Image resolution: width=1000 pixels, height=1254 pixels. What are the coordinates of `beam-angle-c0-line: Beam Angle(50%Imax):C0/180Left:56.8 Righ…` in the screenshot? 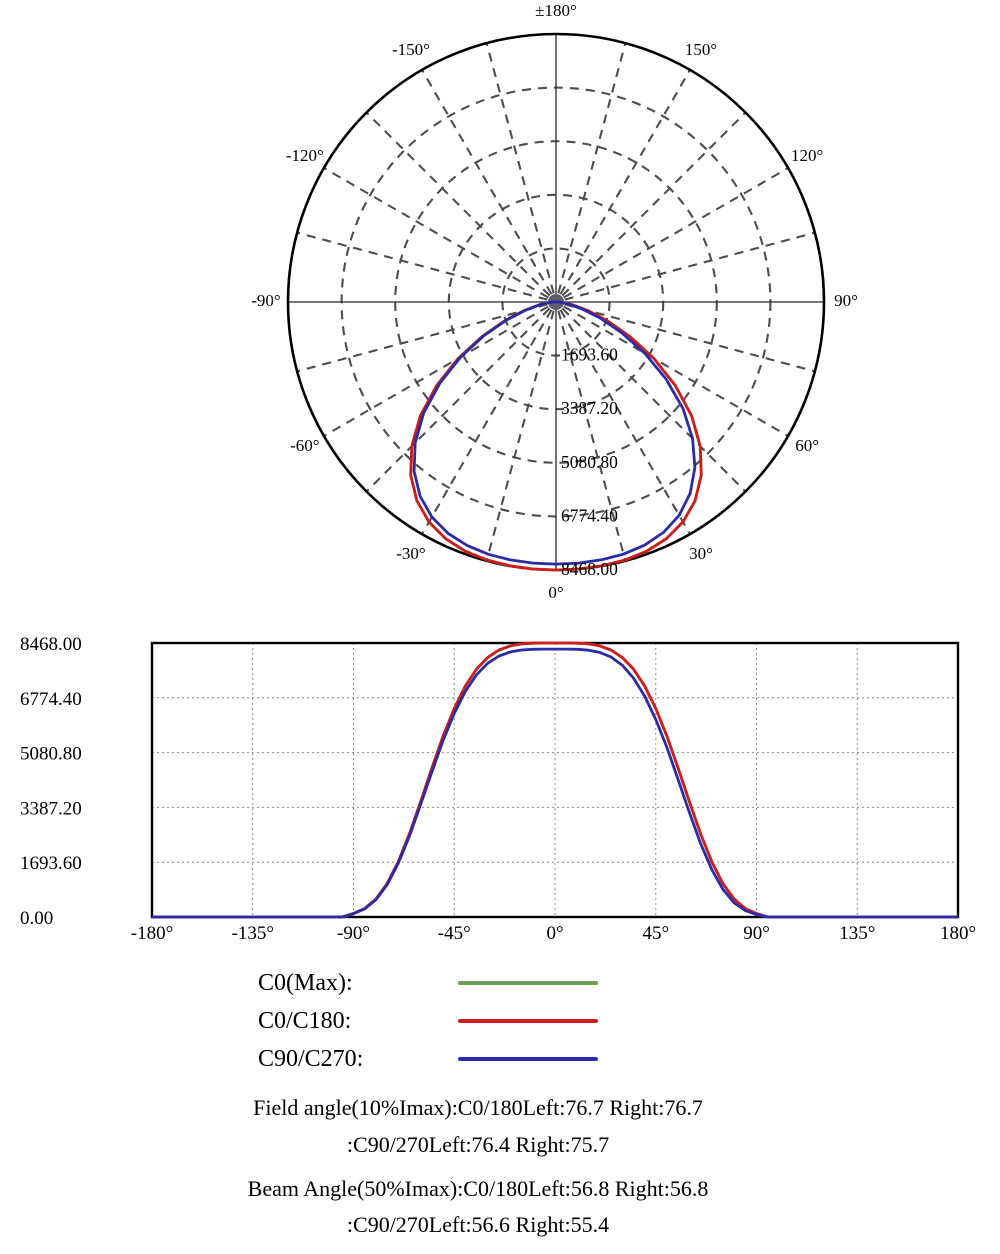 It's located at (478, 1188).